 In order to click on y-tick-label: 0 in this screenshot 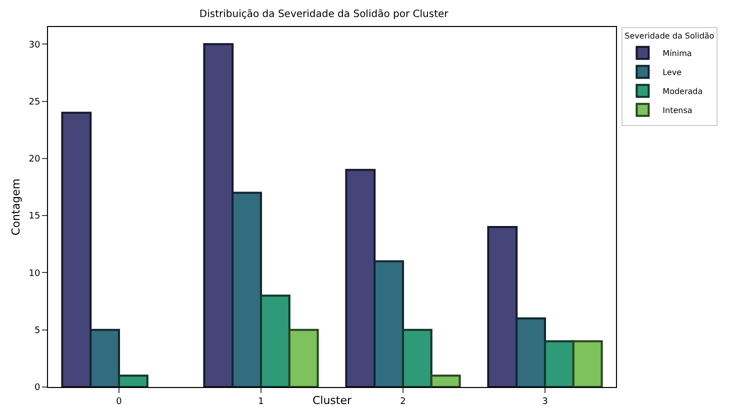, I will do `click(37, 388)`.